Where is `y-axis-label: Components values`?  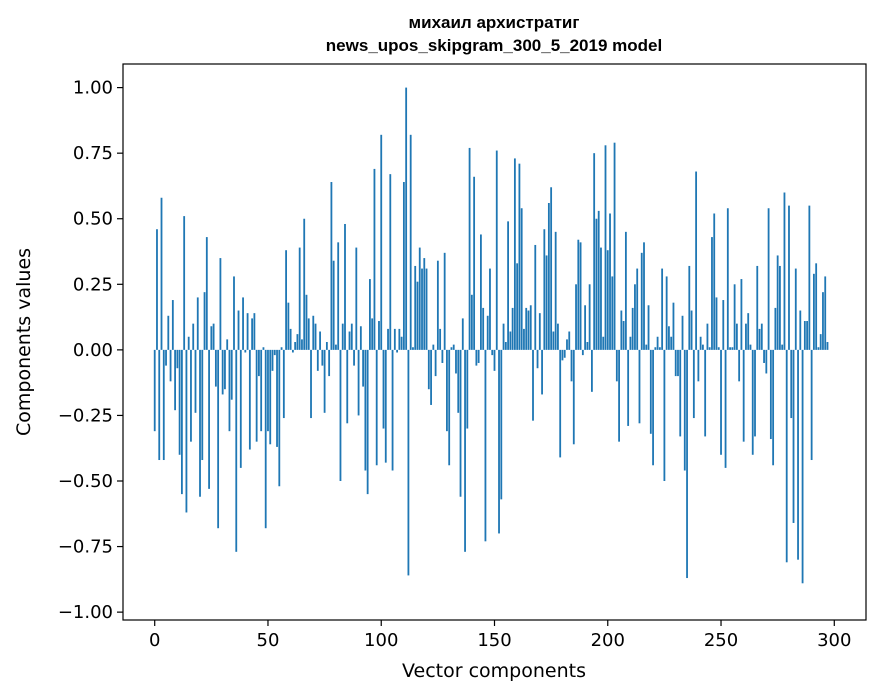 y-axis-label: Components values is located at coordinates (24, 342).